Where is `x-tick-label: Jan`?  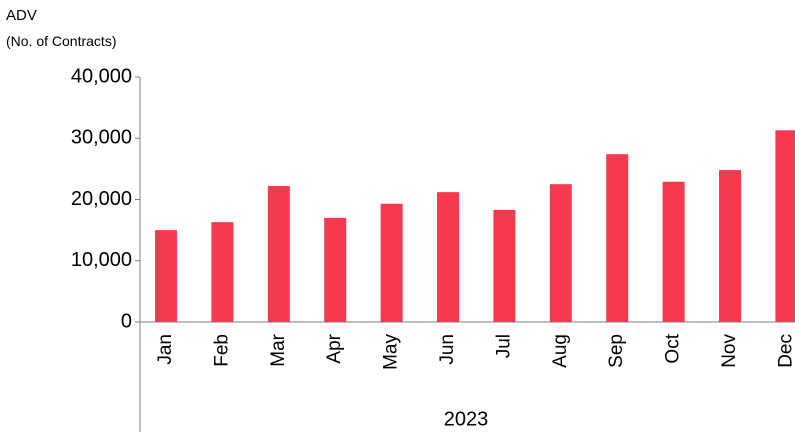
x-tick-label: Jan is located at coordinates (165, 349).